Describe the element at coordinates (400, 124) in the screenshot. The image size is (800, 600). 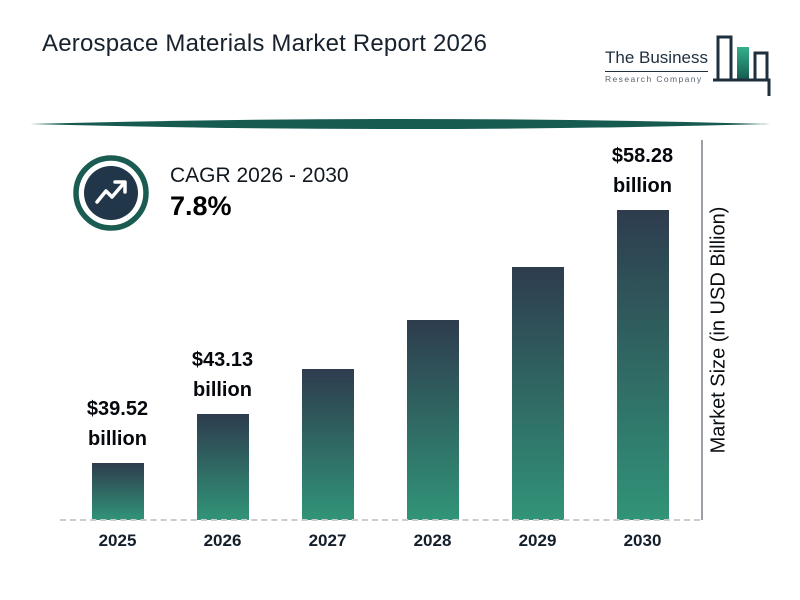
I see `header-divider` at that location.